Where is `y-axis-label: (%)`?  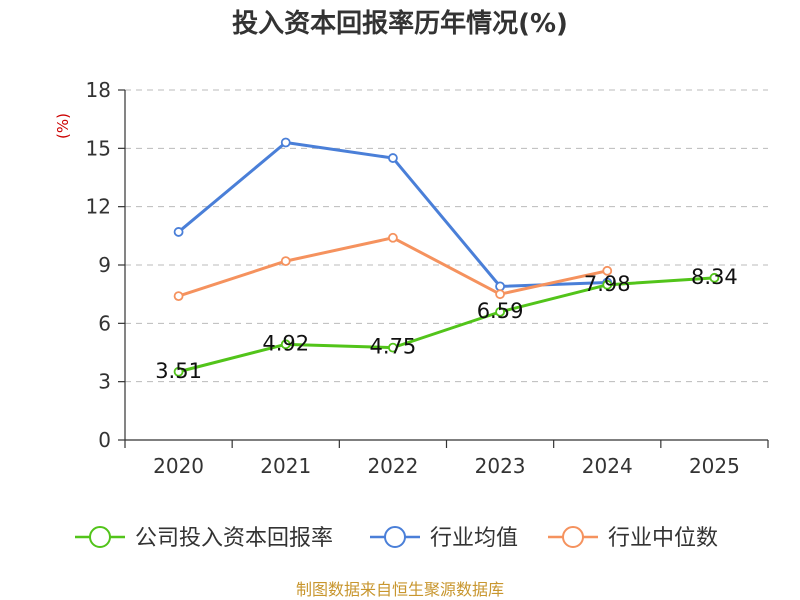 y-axis-label: (%) is located at coordinates (63, 126).